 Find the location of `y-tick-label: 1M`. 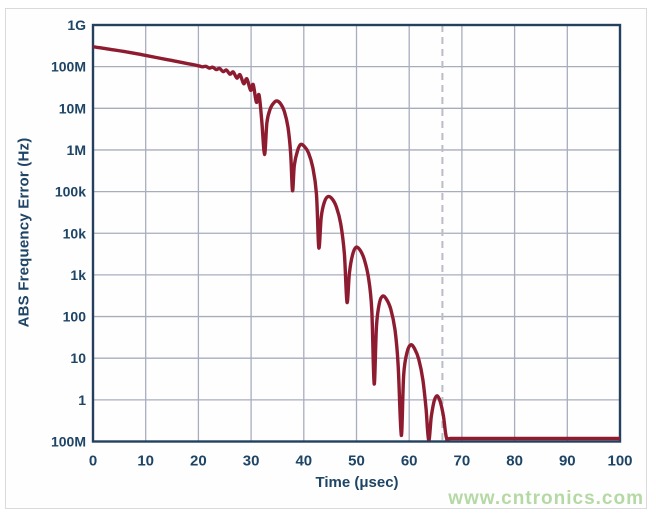

y-tick-label: 1M is located at coordinates (76, 150).